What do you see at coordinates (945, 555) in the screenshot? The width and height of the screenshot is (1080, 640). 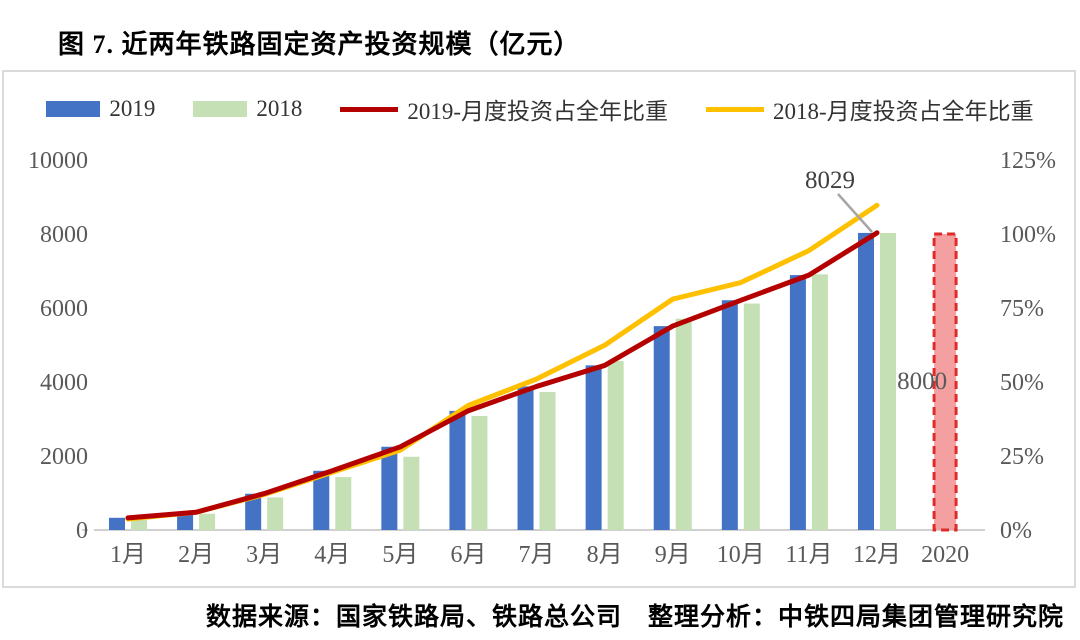 I see `x-tick-label: 2020` at bounding box center [945, 555].